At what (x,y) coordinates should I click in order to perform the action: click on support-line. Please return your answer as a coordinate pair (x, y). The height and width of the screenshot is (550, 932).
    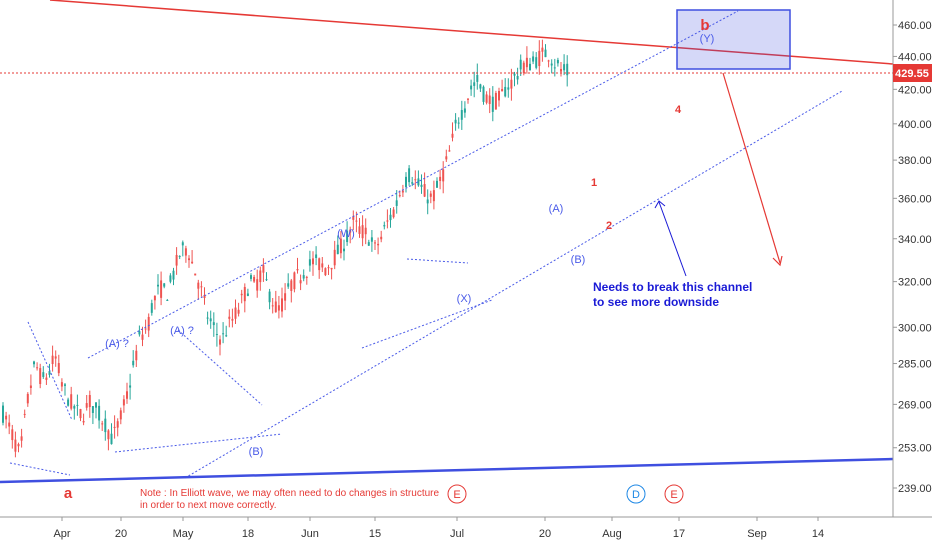
    Looking at the image, I should click on (447, 470).